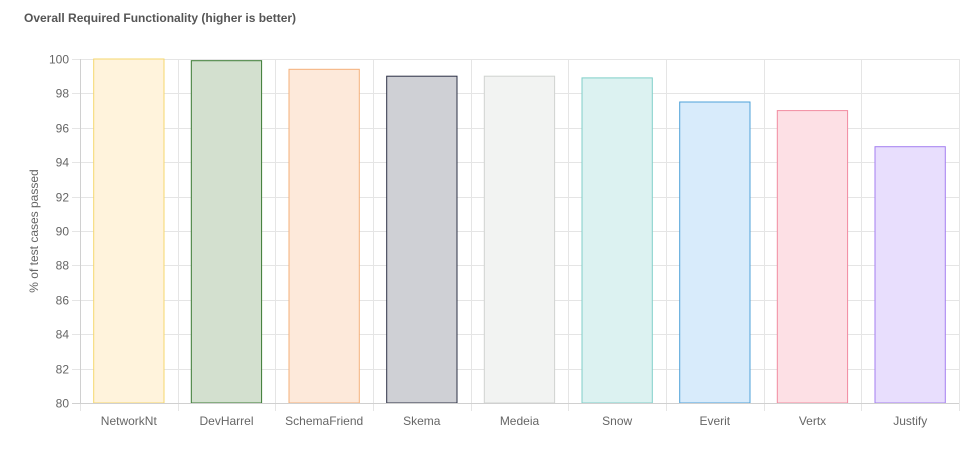 The height and width of the screenshot is (457, 977). Describe the element at coordinates (63, 404) in the screenshot. I see `y-tick-label: 80` at that location.